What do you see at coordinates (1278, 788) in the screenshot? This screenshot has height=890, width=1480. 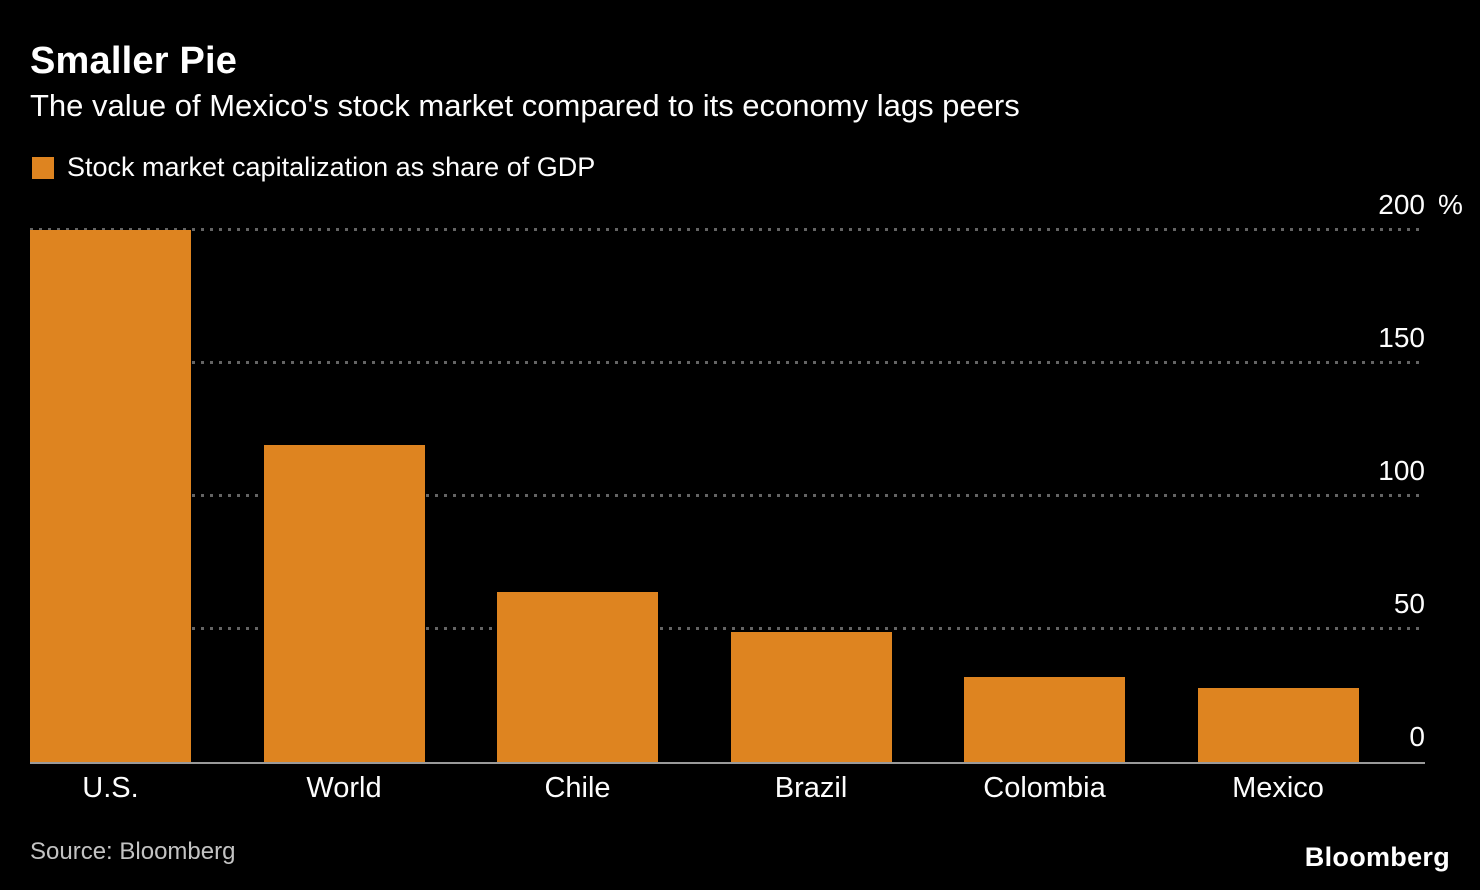 I see `x-axis-category-label: Mexico` at bounding box center [1278, 788].